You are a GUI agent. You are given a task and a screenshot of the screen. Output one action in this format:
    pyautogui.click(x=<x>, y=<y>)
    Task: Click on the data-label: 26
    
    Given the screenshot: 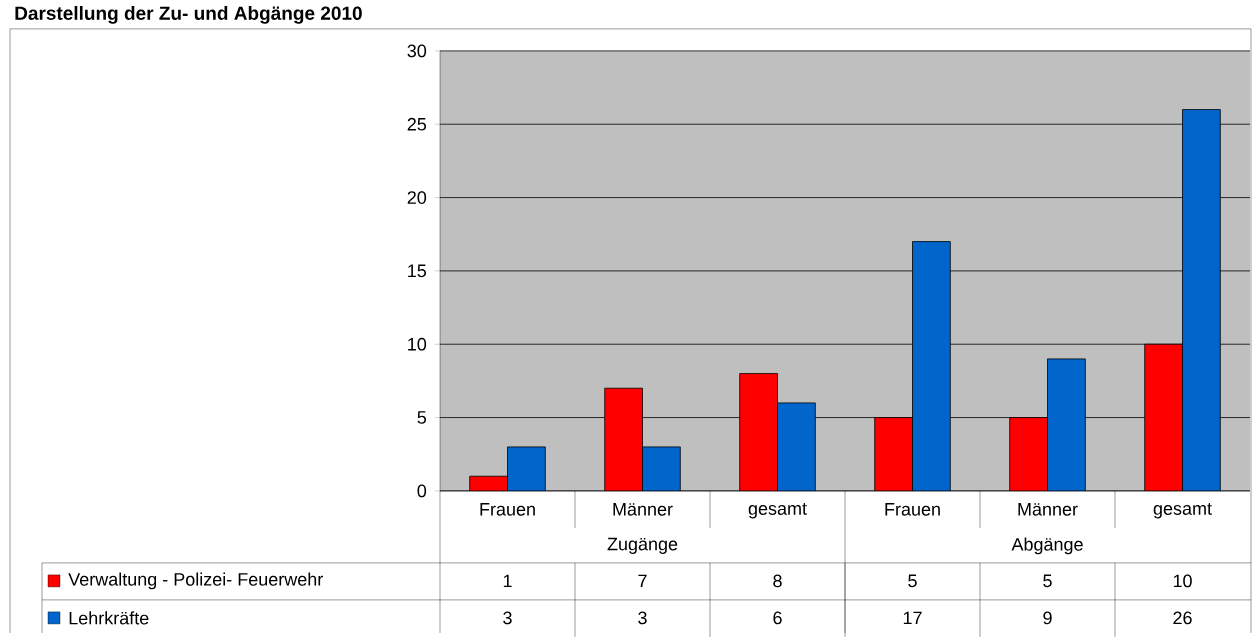 What is the action you would take?
    pyautogui.click(x=1182, y=618)
    